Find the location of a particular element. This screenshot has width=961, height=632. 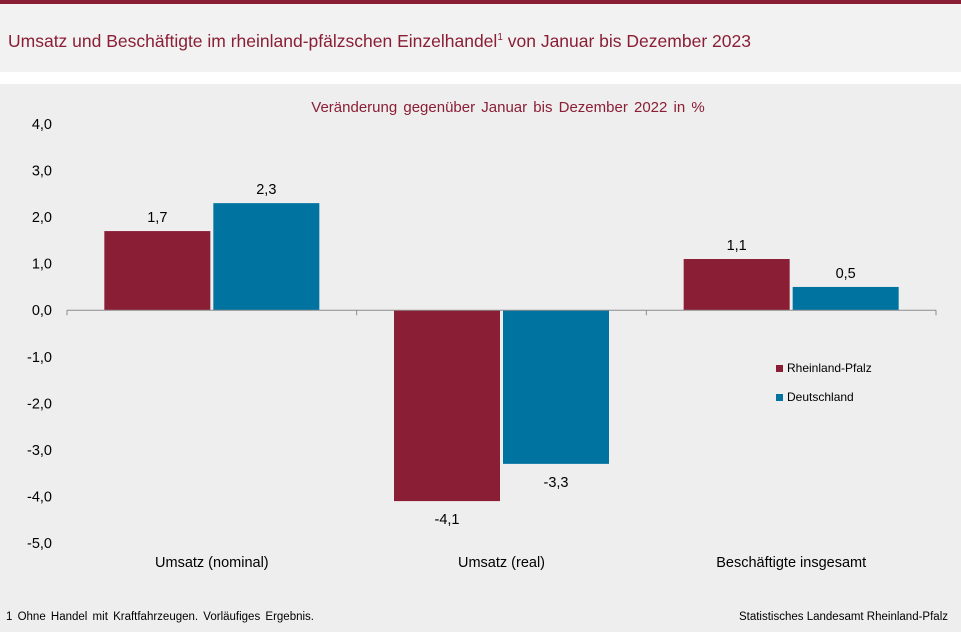

data-label: 0,5 is located at coordinates (846, 274).